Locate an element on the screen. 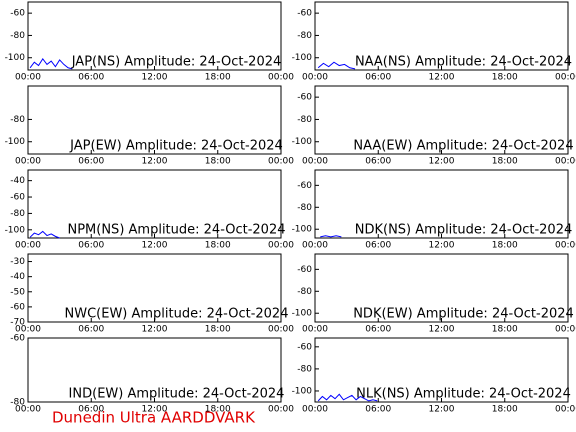  panel-title: NDK(EW) Amplitude: 24-Oct-2024 is located at coordinates (463, 314).